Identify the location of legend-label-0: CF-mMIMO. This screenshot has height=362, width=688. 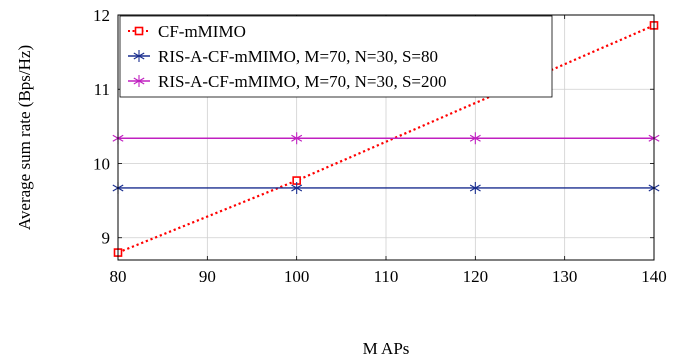
(202, 31).